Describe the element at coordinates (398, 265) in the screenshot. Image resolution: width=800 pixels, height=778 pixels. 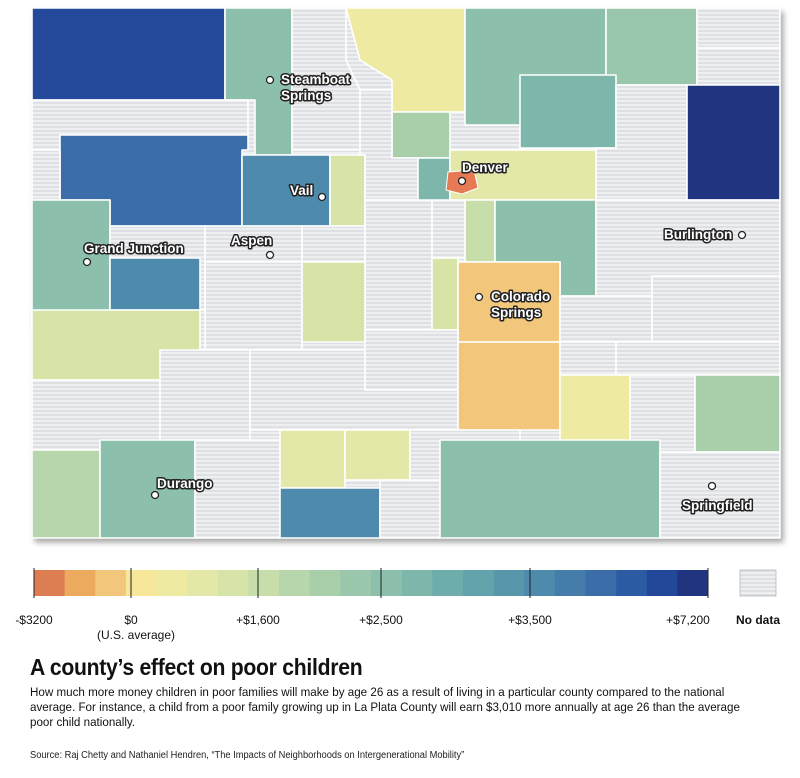
I see `county-park` at that location.